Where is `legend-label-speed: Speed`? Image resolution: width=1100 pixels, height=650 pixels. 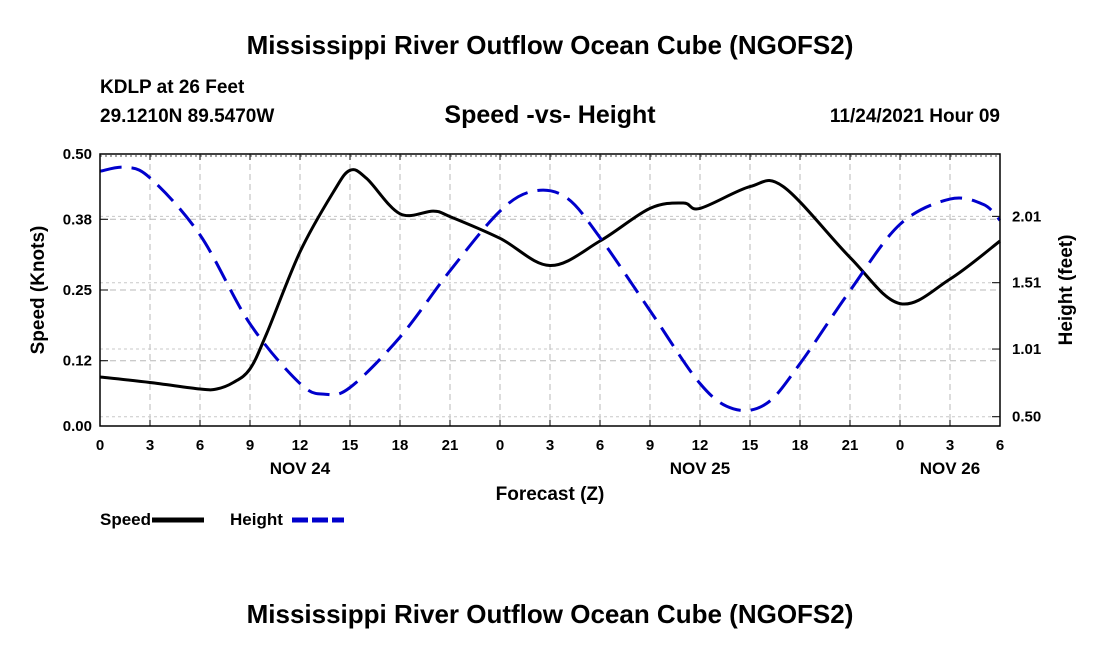
legend-label-speed: Speed is located at coordinates (125, 519).